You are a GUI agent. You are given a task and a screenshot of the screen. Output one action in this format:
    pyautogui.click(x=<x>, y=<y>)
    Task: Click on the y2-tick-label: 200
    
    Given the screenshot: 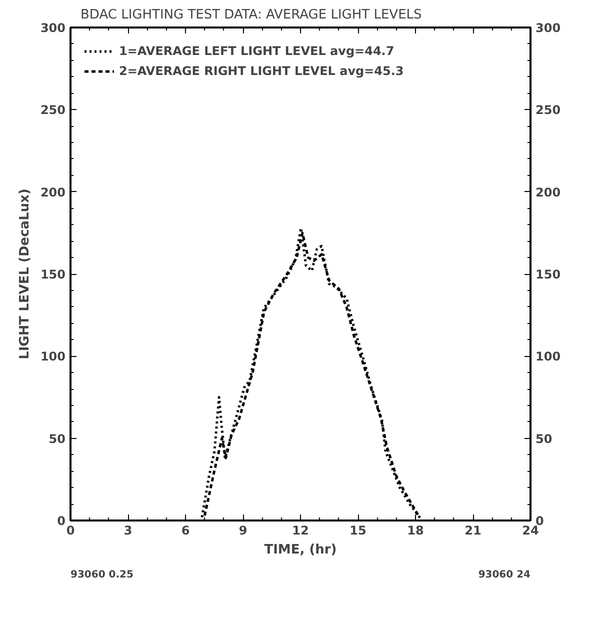 What is the action you would take?
    pyautogui.click(x=548, y=192)
    